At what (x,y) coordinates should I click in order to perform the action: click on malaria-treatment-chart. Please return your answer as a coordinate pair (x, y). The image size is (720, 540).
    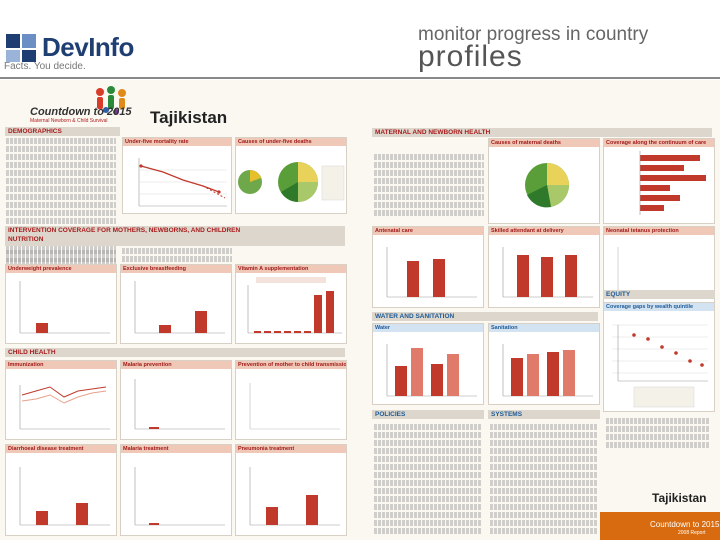
    Looking at the image, I should click on (179, 496).